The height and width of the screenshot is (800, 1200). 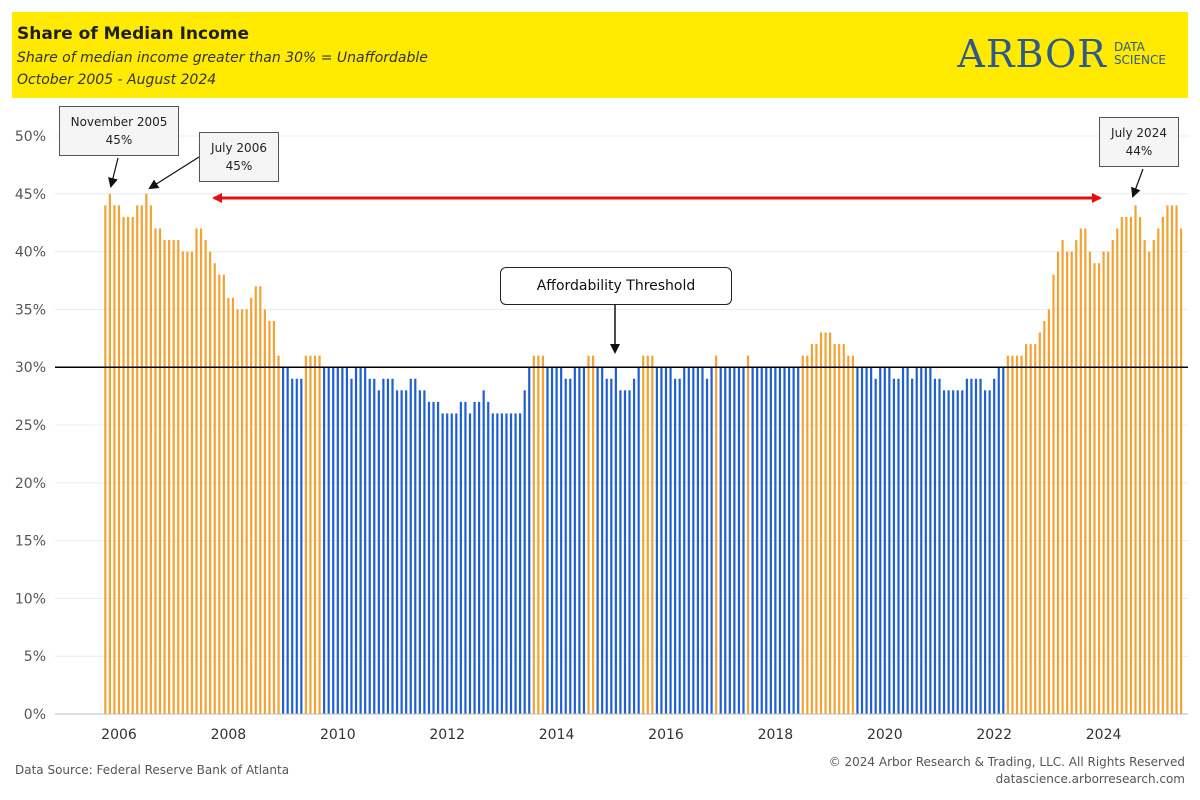 I want to click on annotation-jul2006: July 2006 45%, so click(x=239, y=157).